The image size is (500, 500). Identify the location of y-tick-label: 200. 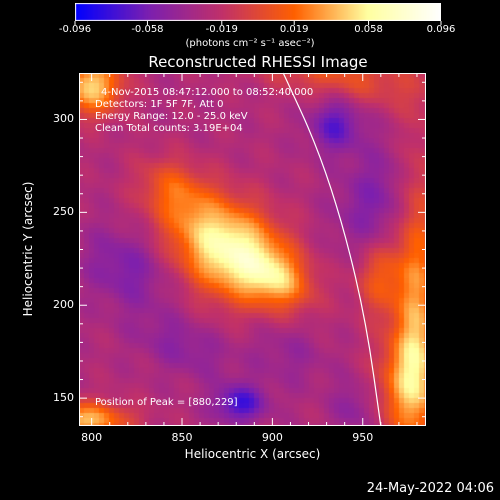
(63, 305).